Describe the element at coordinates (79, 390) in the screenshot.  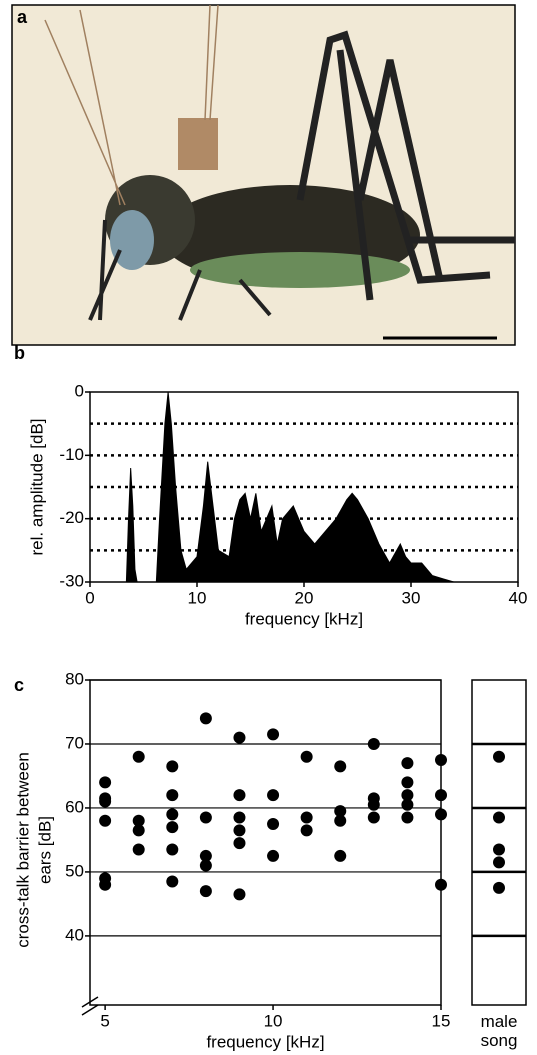
I see `y-tick-label: 0` at that location.